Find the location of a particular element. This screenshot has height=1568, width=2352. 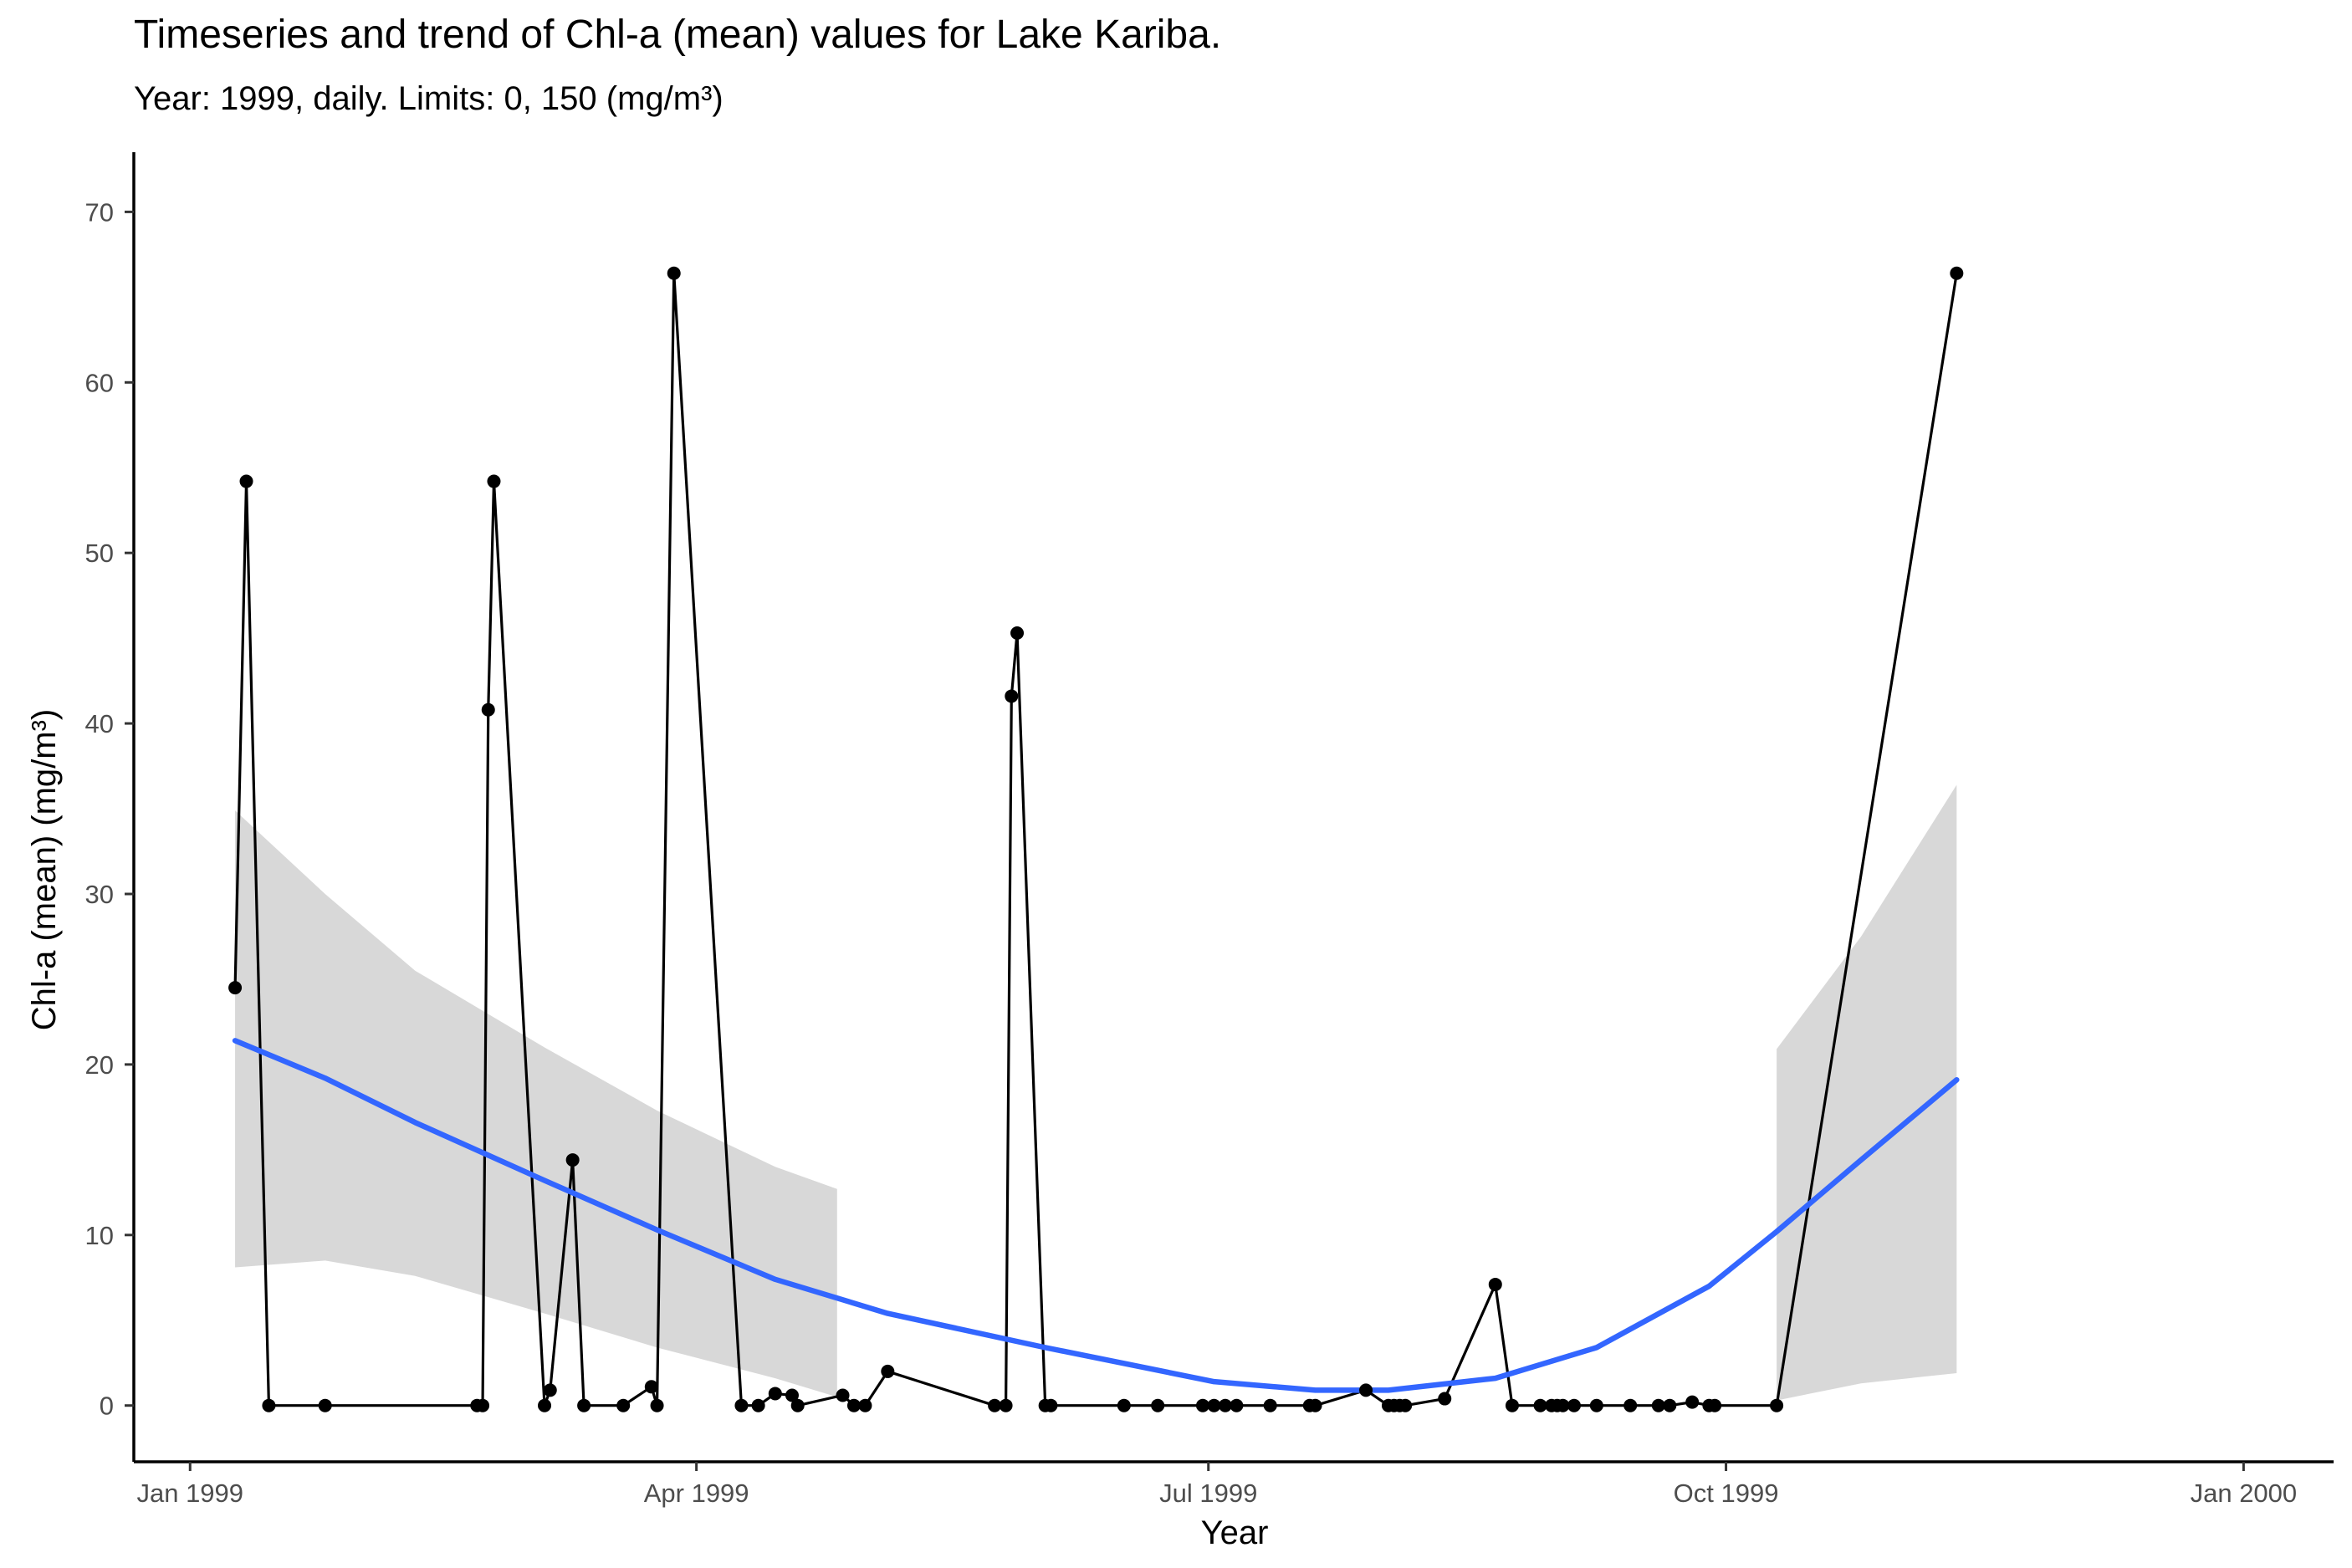

x-axis-title: Year is located at coordinates (1235, 1532).